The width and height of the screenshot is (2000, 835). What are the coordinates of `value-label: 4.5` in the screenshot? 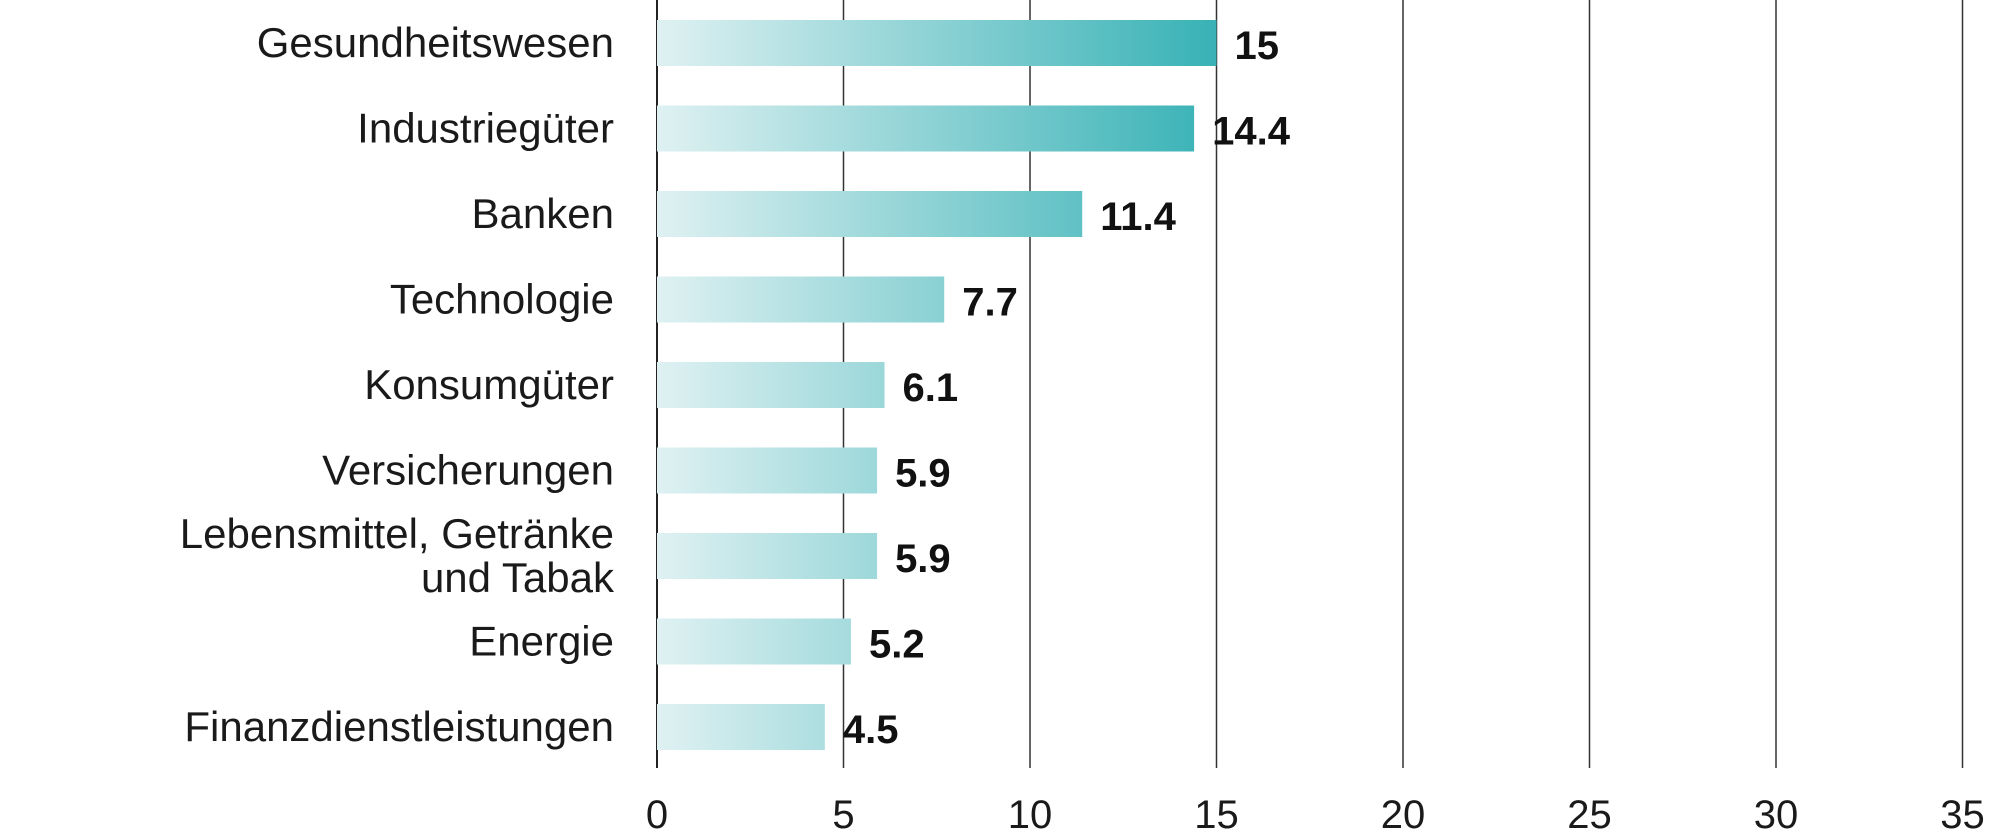 It's located at (871, 730).